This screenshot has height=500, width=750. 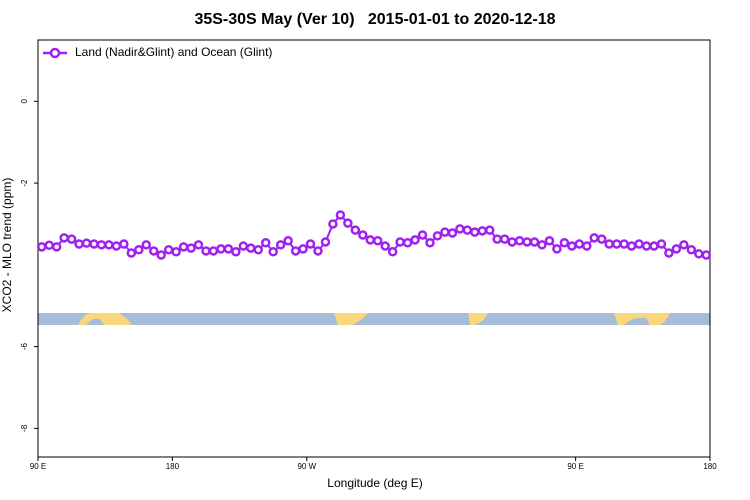 I want to click on x-tick-label: 180, so click(x=173, y=466).